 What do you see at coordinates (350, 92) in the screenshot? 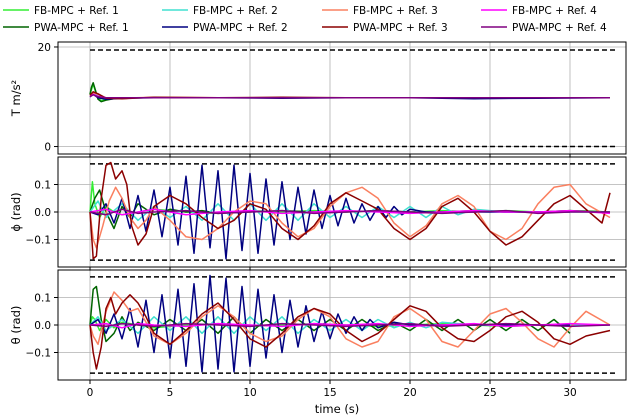
I see `series-group` at bounding box center [350, 92].